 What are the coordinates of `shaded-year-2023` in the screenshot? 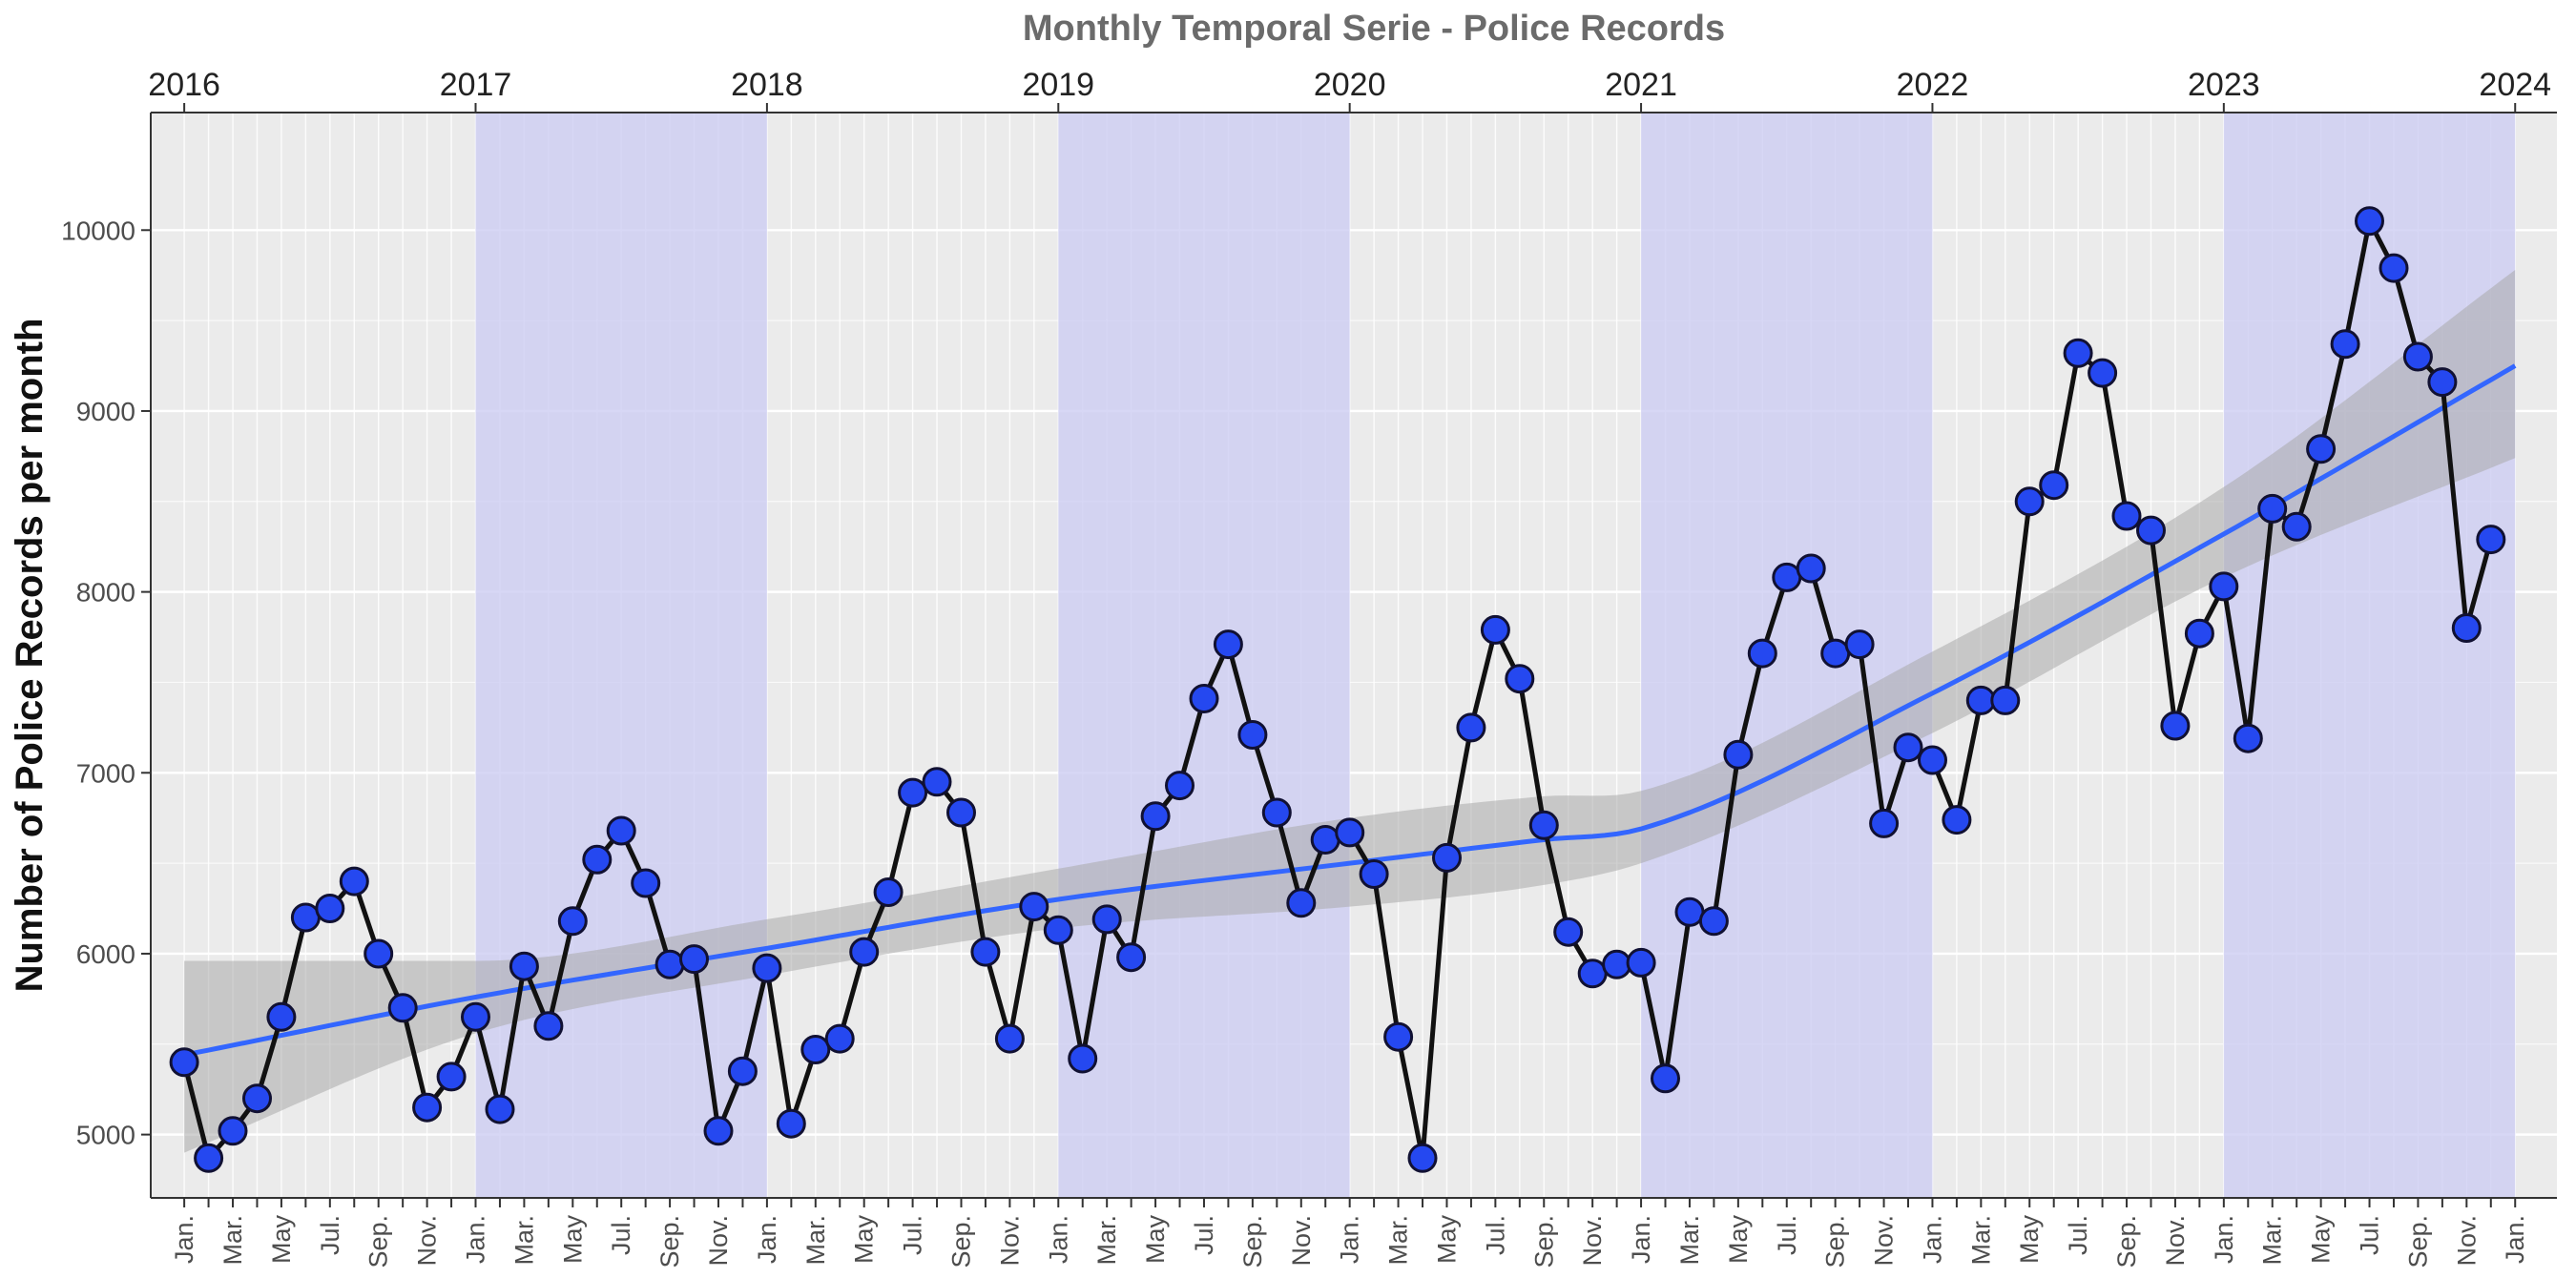 It's located at (2369, 656).